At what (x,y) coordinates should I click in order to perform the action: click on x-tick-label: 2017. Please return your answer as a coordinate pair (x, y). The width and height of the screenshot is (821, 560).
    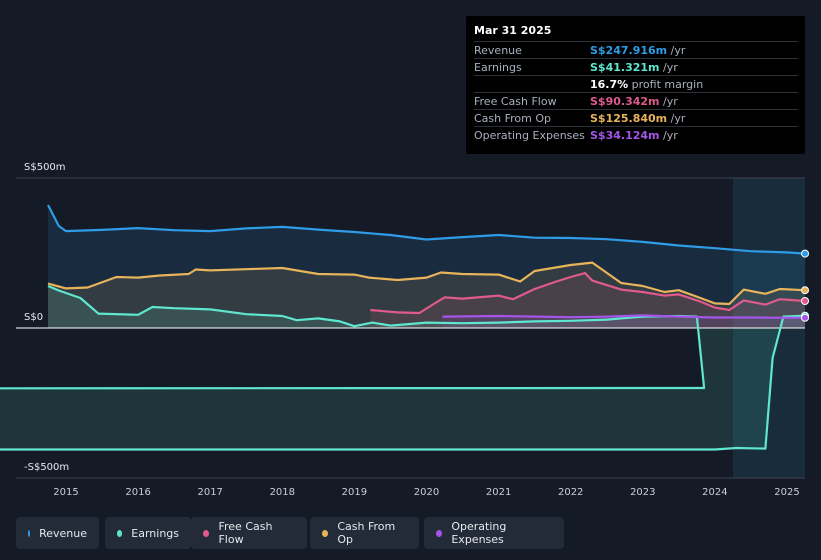
    Looking at the image, I should click on (209, 492).